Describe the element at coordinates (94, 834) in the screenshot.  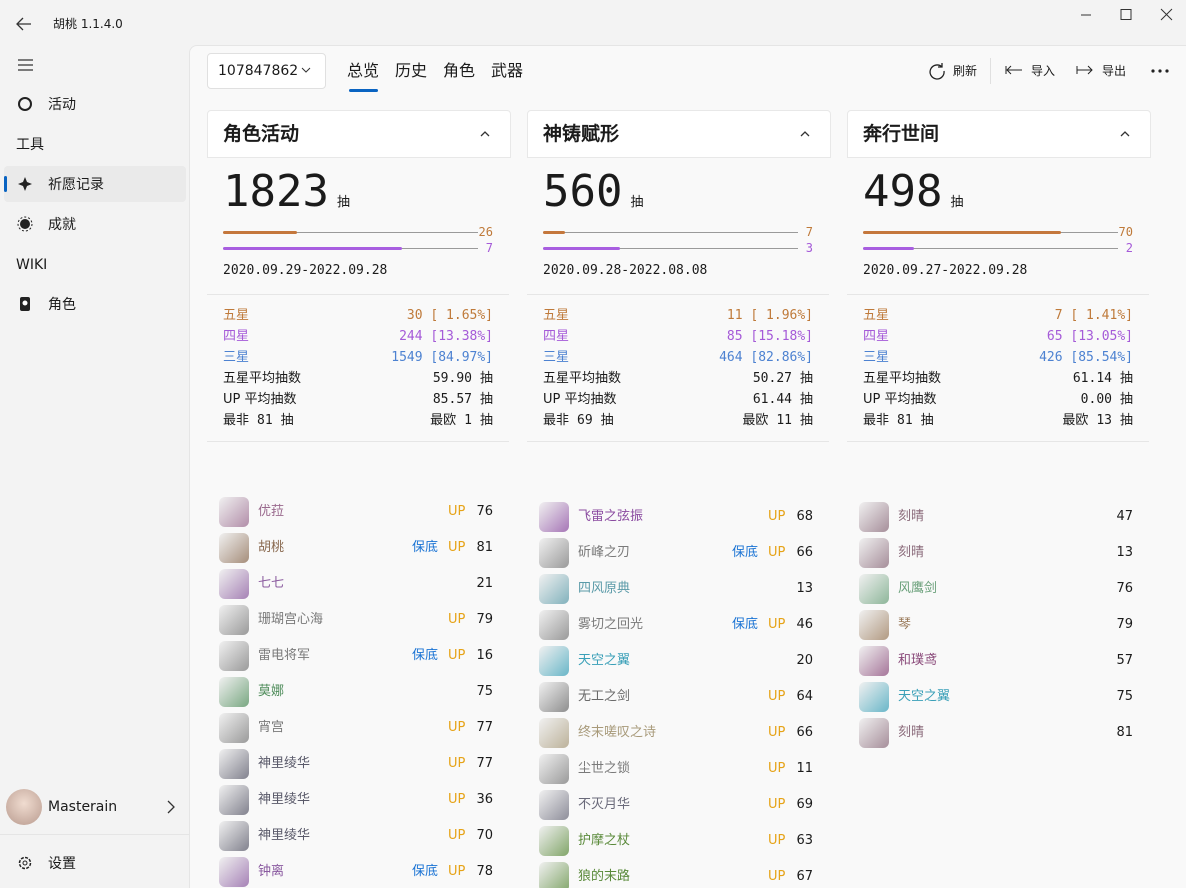
I see `divider` at that location.